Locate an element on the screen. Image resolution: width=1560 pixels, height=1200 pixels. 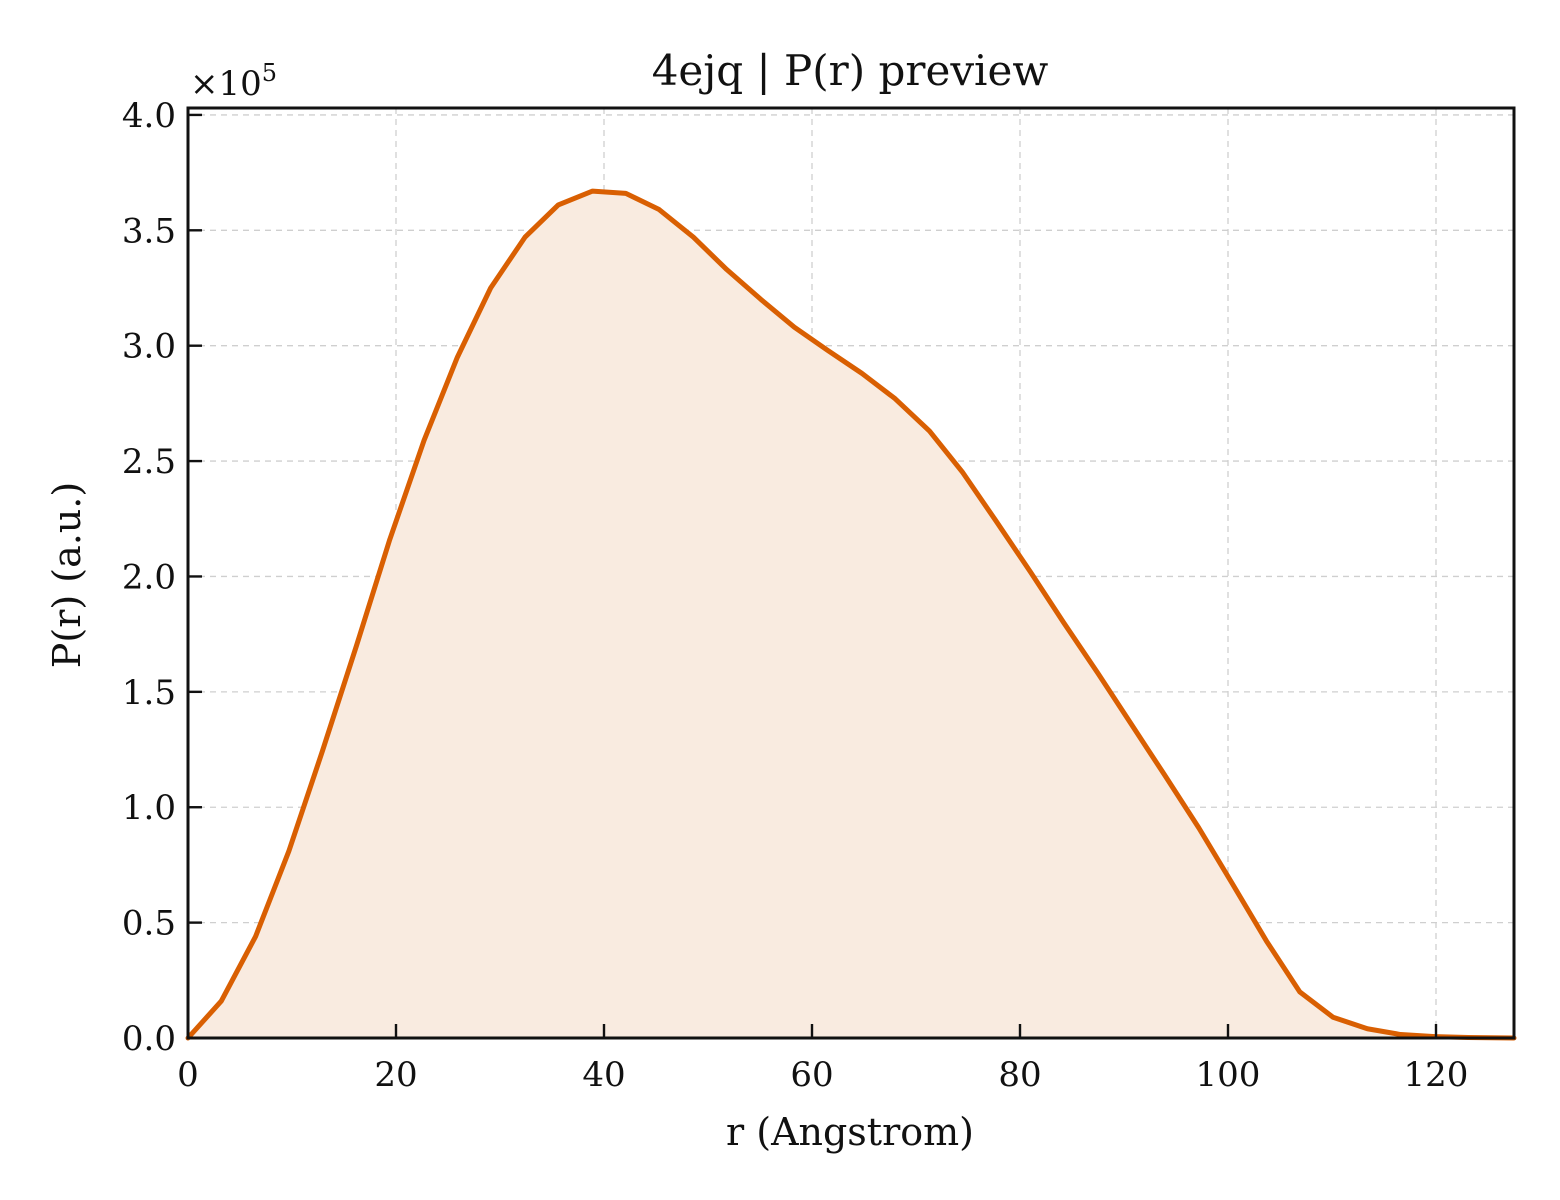
x-tick-label: 40 is located at coordinates (603, 1075).